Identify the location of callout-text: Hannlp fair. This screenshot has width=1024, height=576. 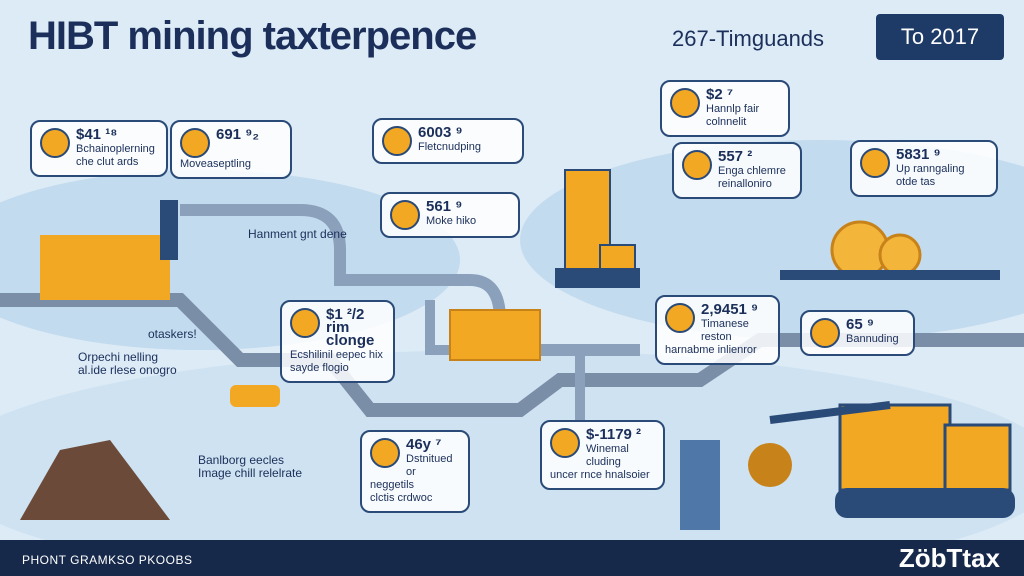
(733, 109).